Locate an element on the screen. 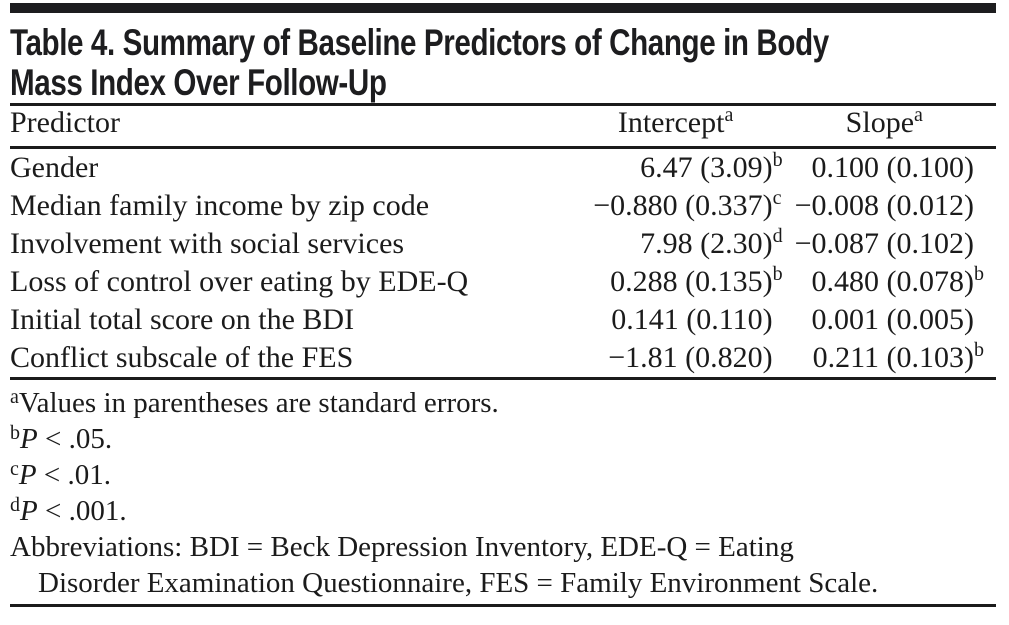 This screenshot has height=625, width=1009. cell-predictor: Median family income by zip code is located at coordinates (220, 205).